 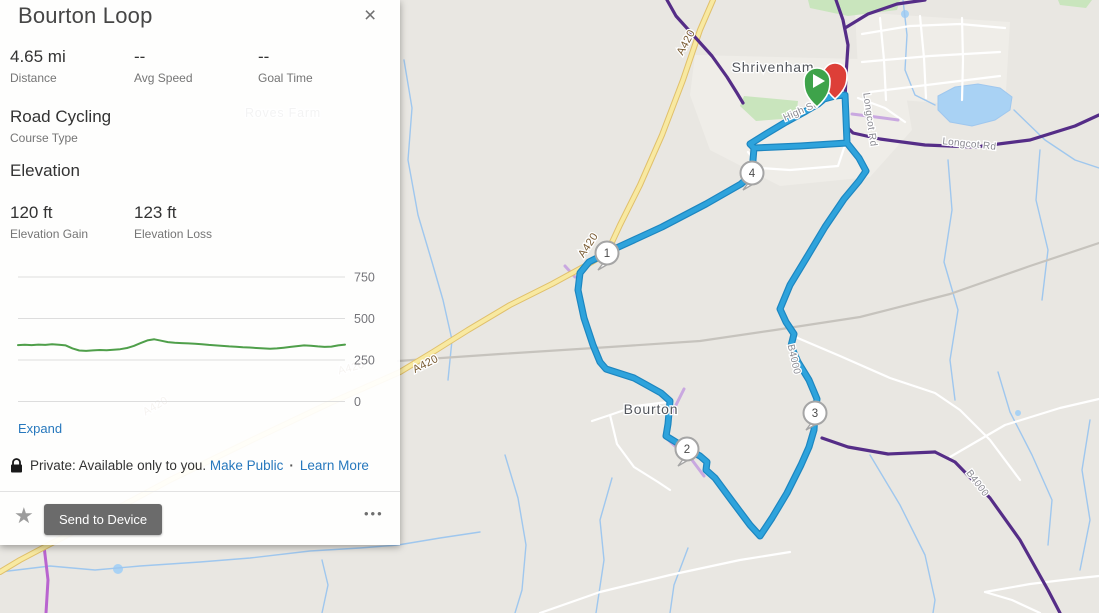 I want to click on chart-ytick-label: 250, so click(x=364, y=361).